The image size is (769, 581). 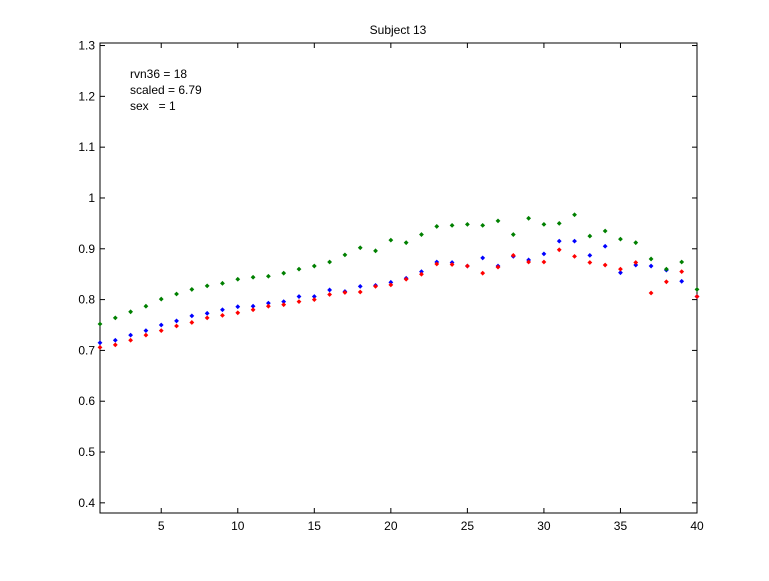 I want to click on y-tick-label: 0.9, so click(x=86, y=249).